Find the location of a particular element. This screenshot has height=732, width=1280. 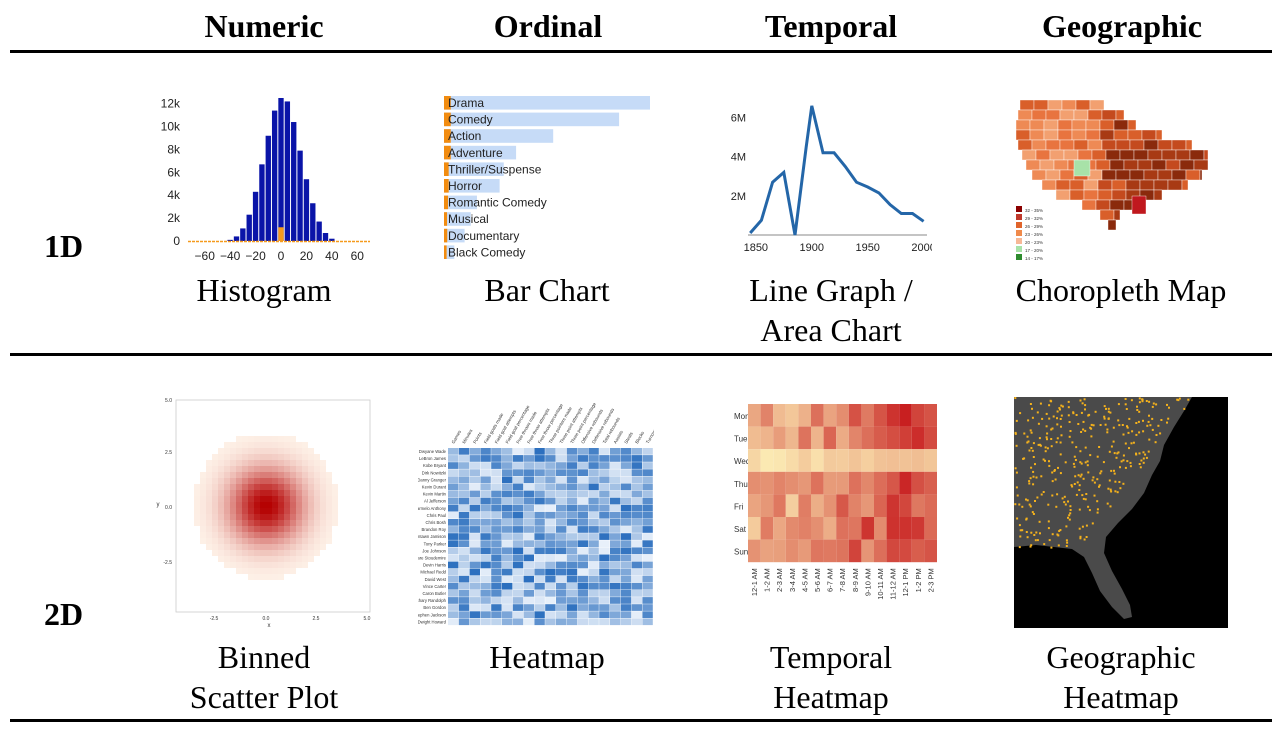

histogram-y-tick: 10k is located at coordinates (171, 127).